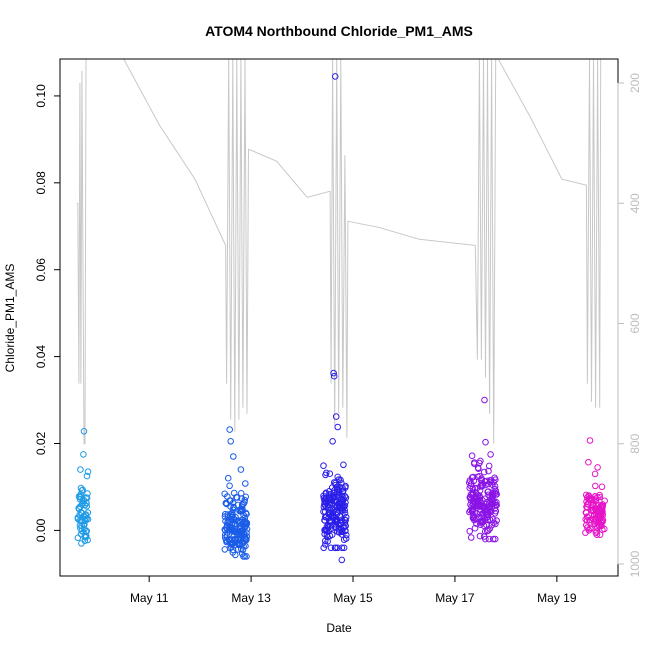  I want to click on y-right-tick-label: 400, so click(635, 203).